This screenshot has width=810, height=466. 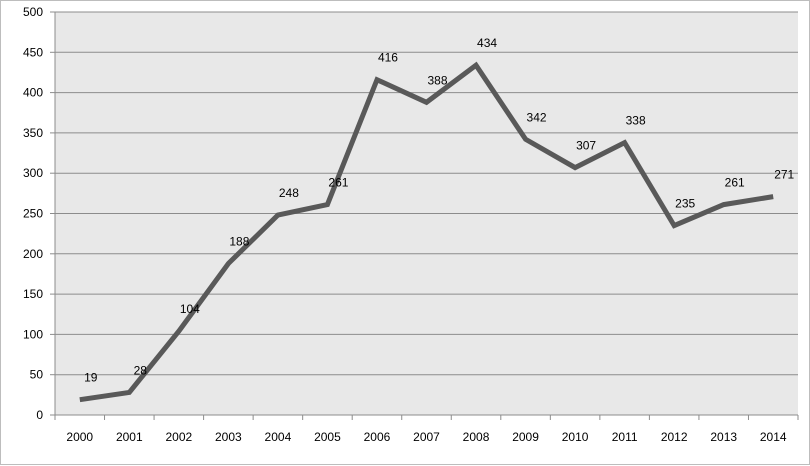 I want to click on data-label: 104, so click(x=190, y=309).